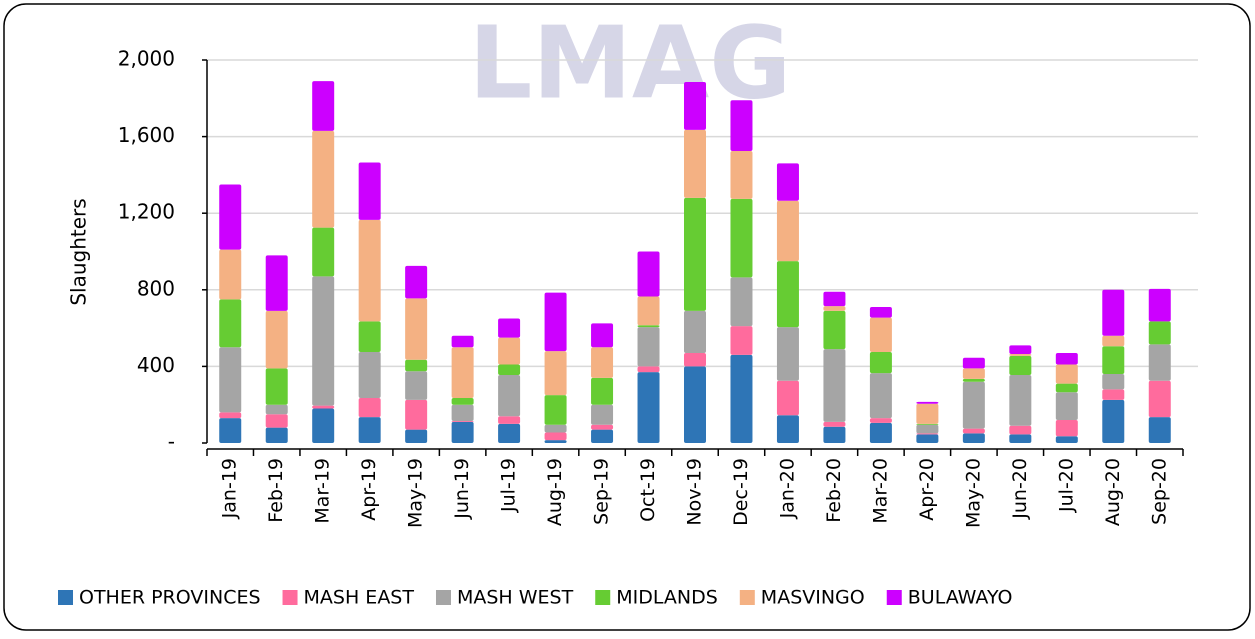  What do you see at coordinates (1113, 492) in the screenshot?
I see `x-tick-label: Aug-20` at bounding box center [1113, 492].